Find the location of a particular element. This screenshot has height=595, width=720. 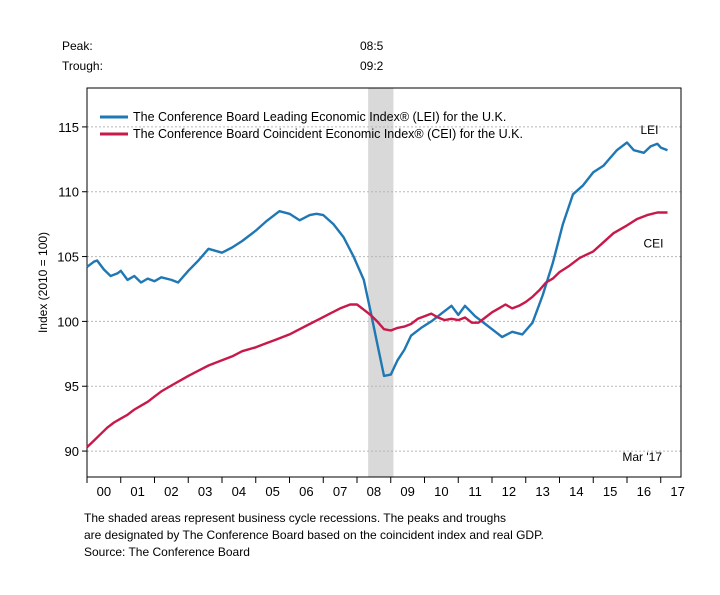

y-tick-label: 95 is located at coordinates (72, 386).